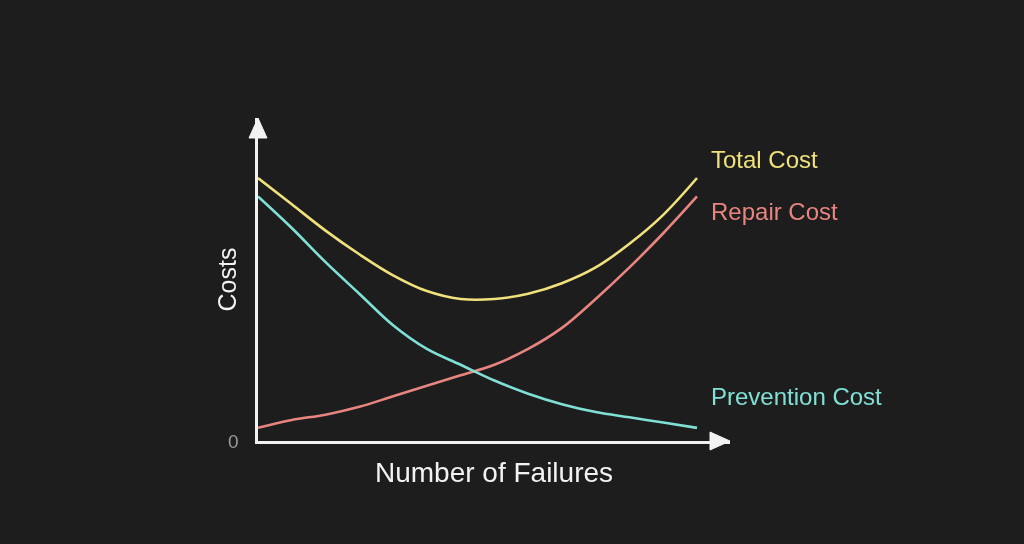 Image resolution: width=1024 pixels, height=544 pixels. Describe the element at coordinates (494, 472) in the screenshot. I see `x-axis-title: Number of Failures` at that location.